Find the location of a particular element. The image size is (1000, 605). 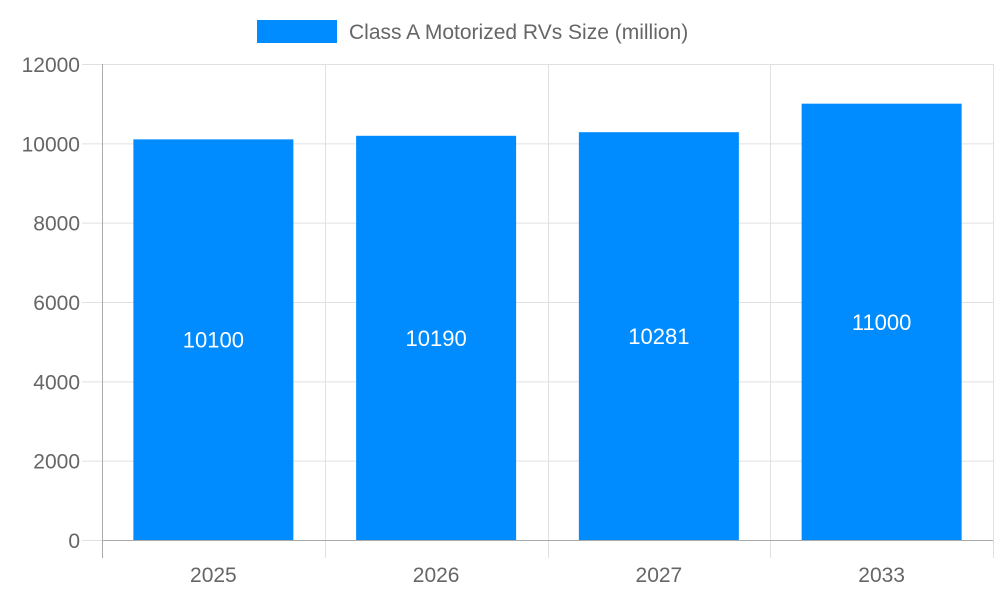

y-tick-label: 8000 is located at coordinates (56, 224).